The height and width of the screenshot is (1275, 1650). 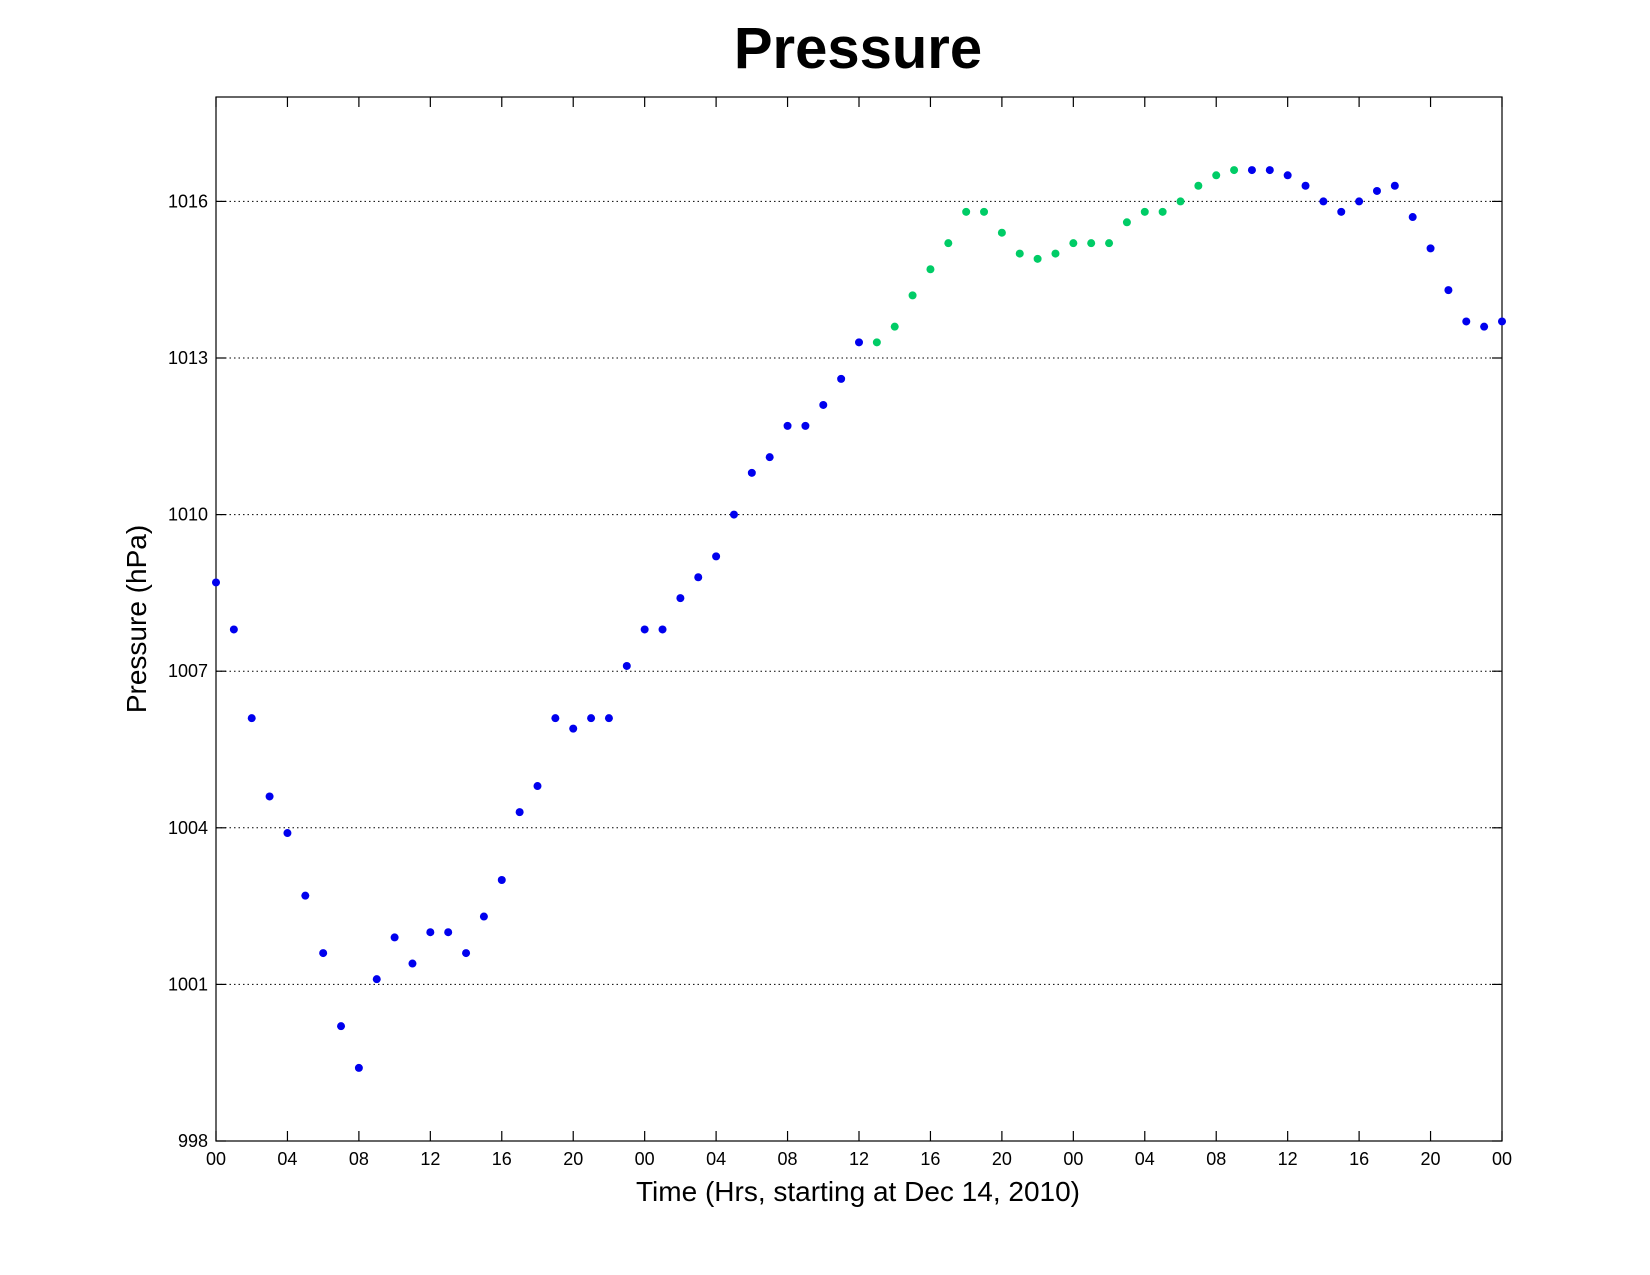 What do you see at coordinates (136, 619) in the screenshot?
I see `y-axis-label: Pressure (hPa)` at bounding box center [136, 619].